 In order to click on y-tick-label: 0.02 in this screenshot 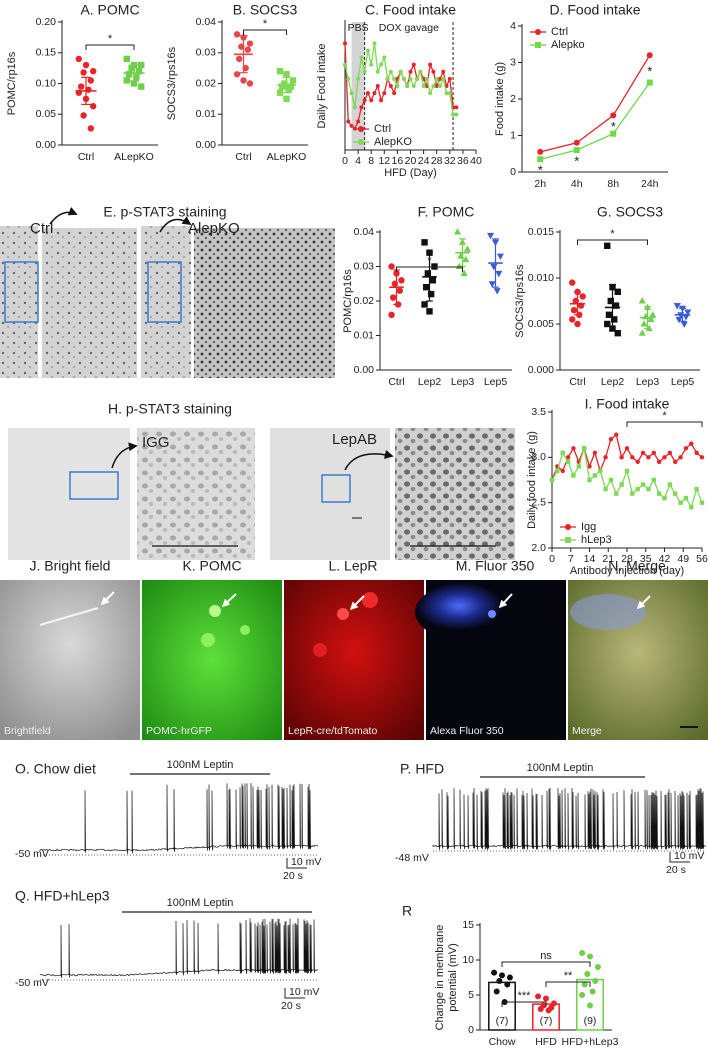, I will do `click(206, 83)`.